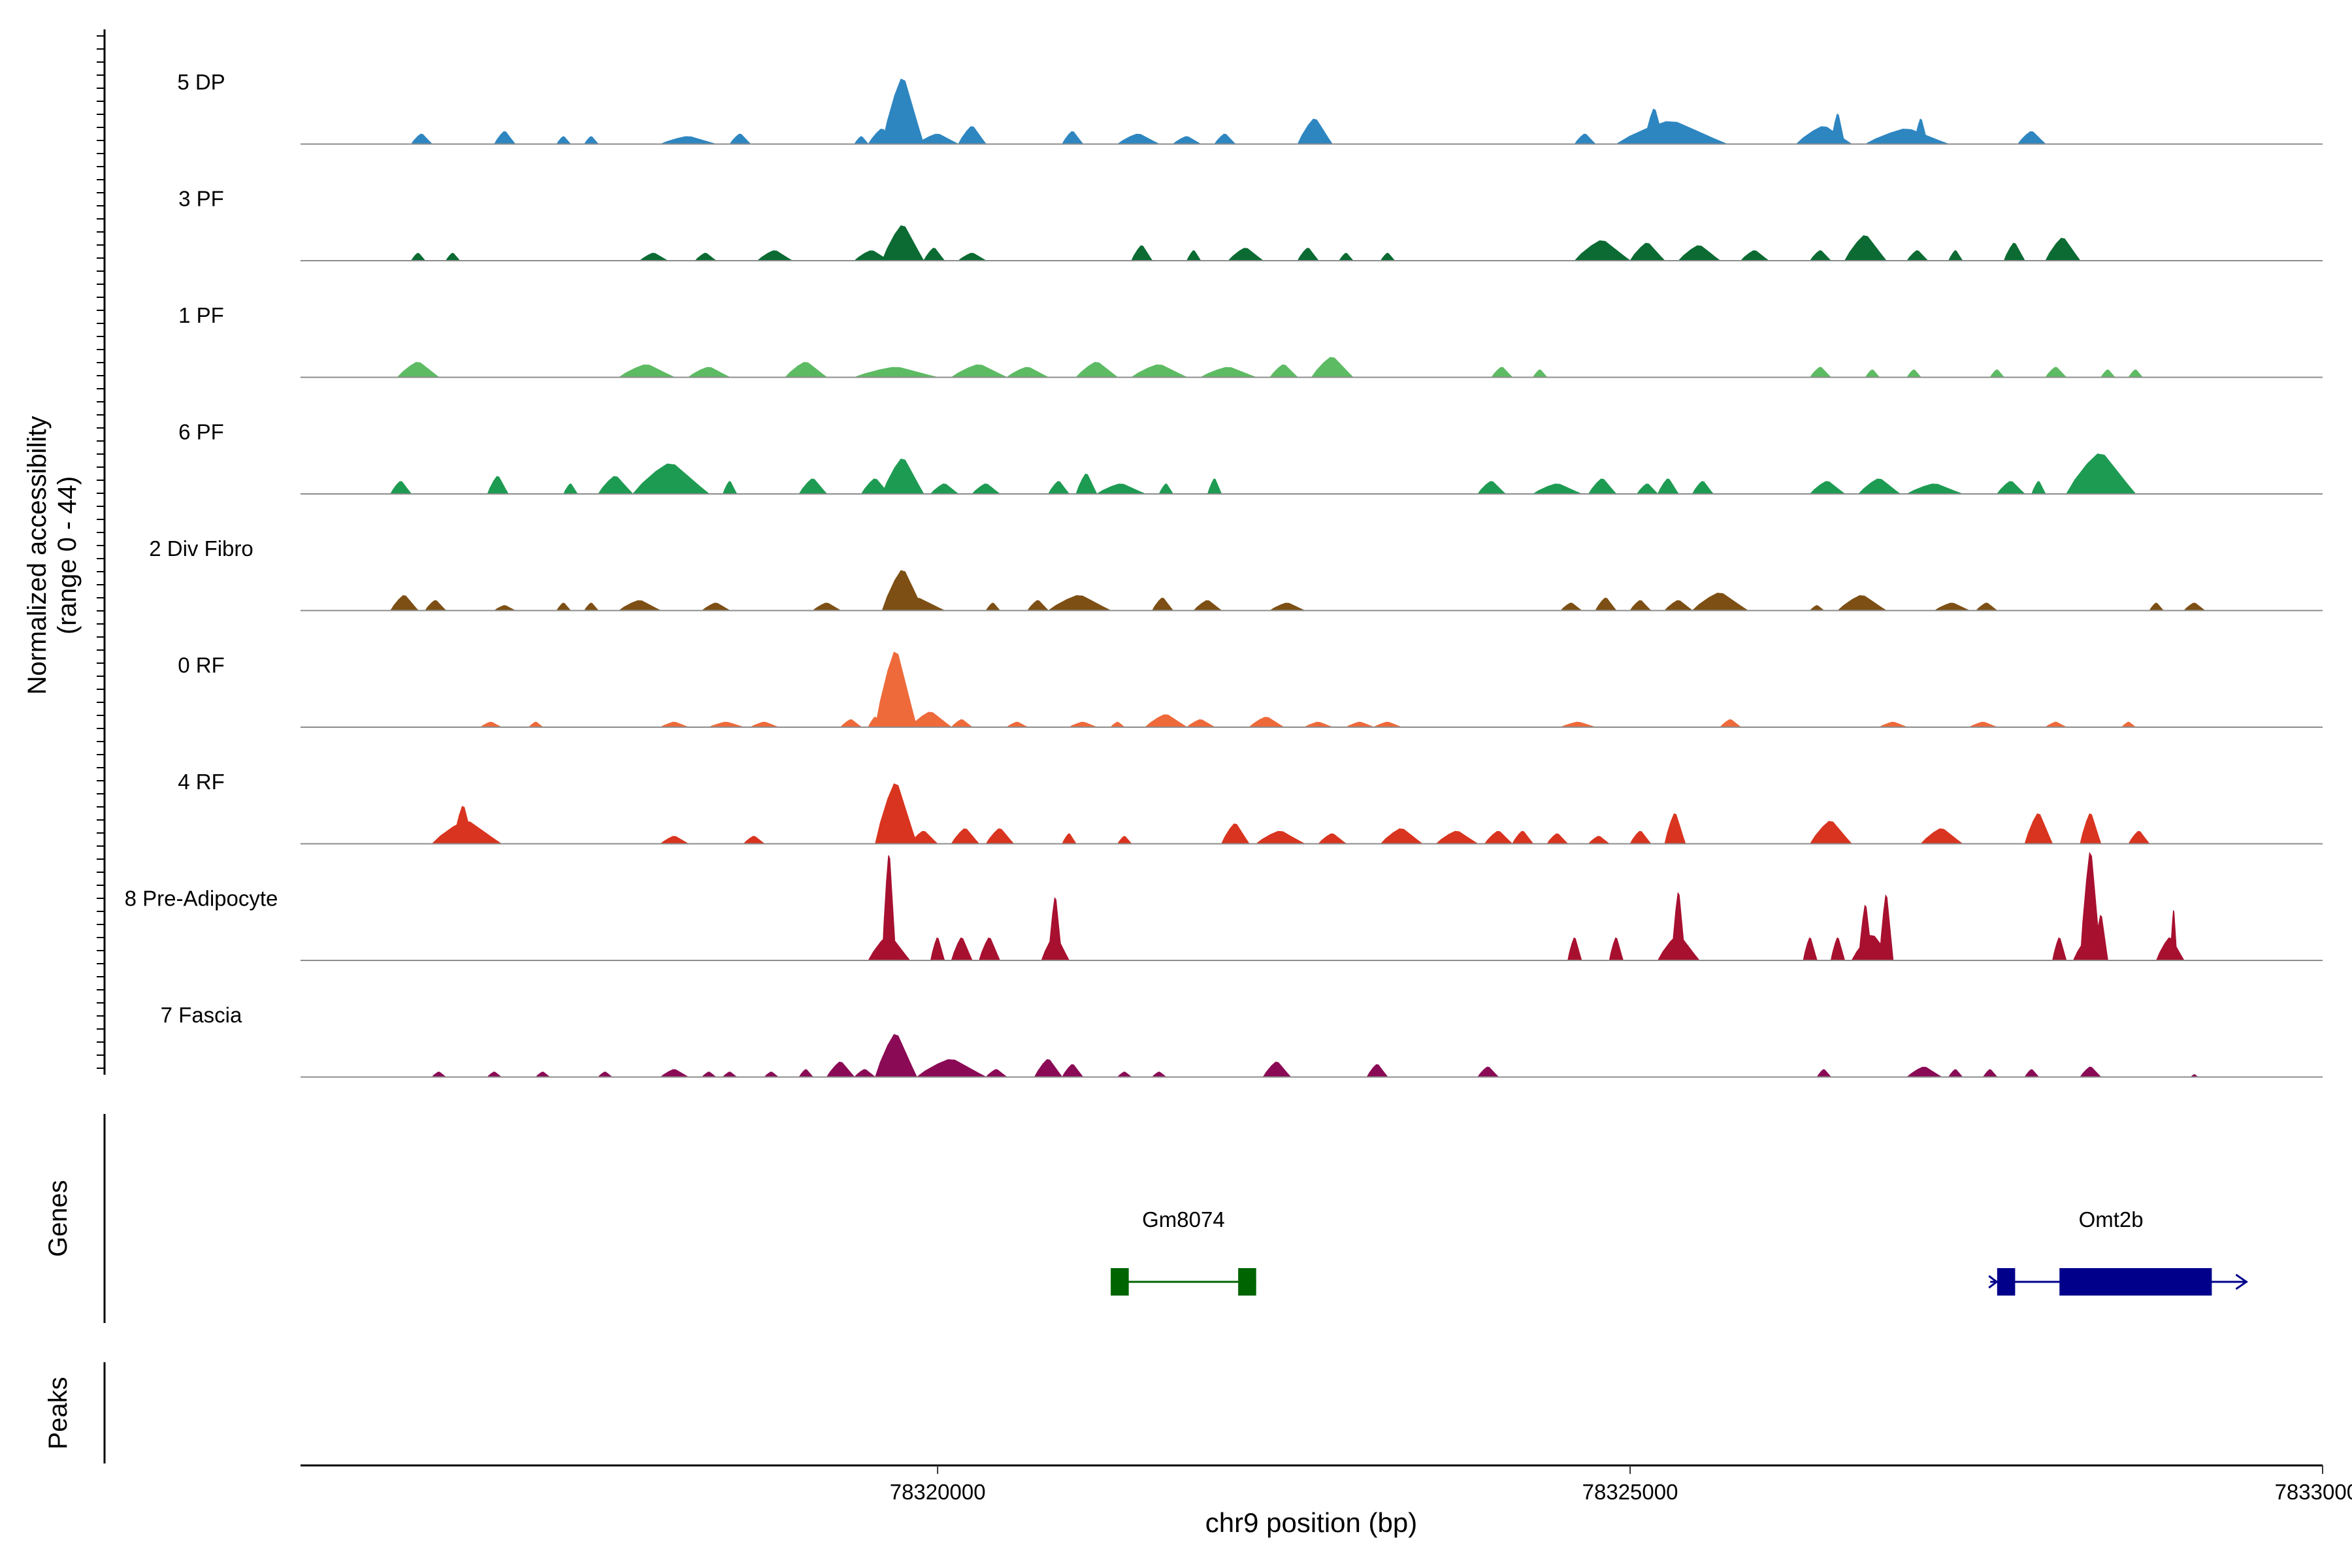 This screenshot has height=1568, width=2352. Describe the element at coordinates (1621, 1484) in the screenshot. I see `x-axis-ticks: 78320000 78325000 78330000` at that location.